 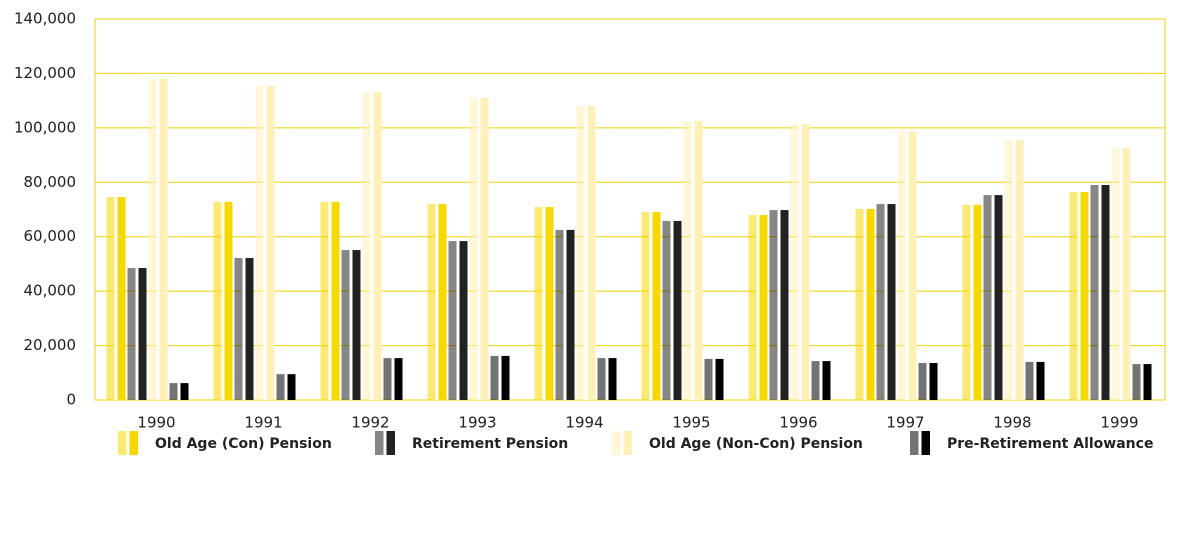 I want to click on x-tick-label: 1990, so click(x=156, y=423).